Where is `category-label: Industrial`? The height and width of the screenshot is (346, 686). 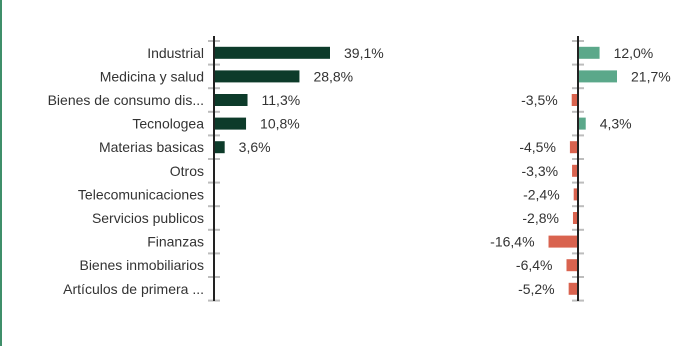
category-label: Industrial is located at coordinates (175, 53).